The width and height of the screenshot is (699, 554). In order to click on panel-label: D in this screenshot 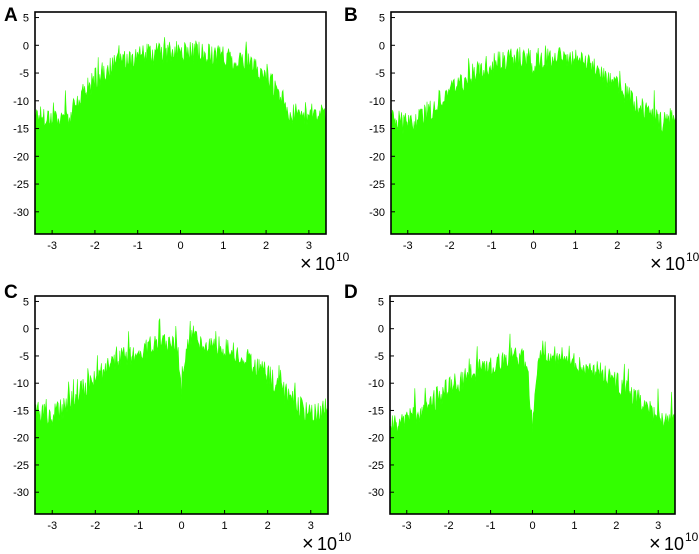, I will do `click(351, 292)`.